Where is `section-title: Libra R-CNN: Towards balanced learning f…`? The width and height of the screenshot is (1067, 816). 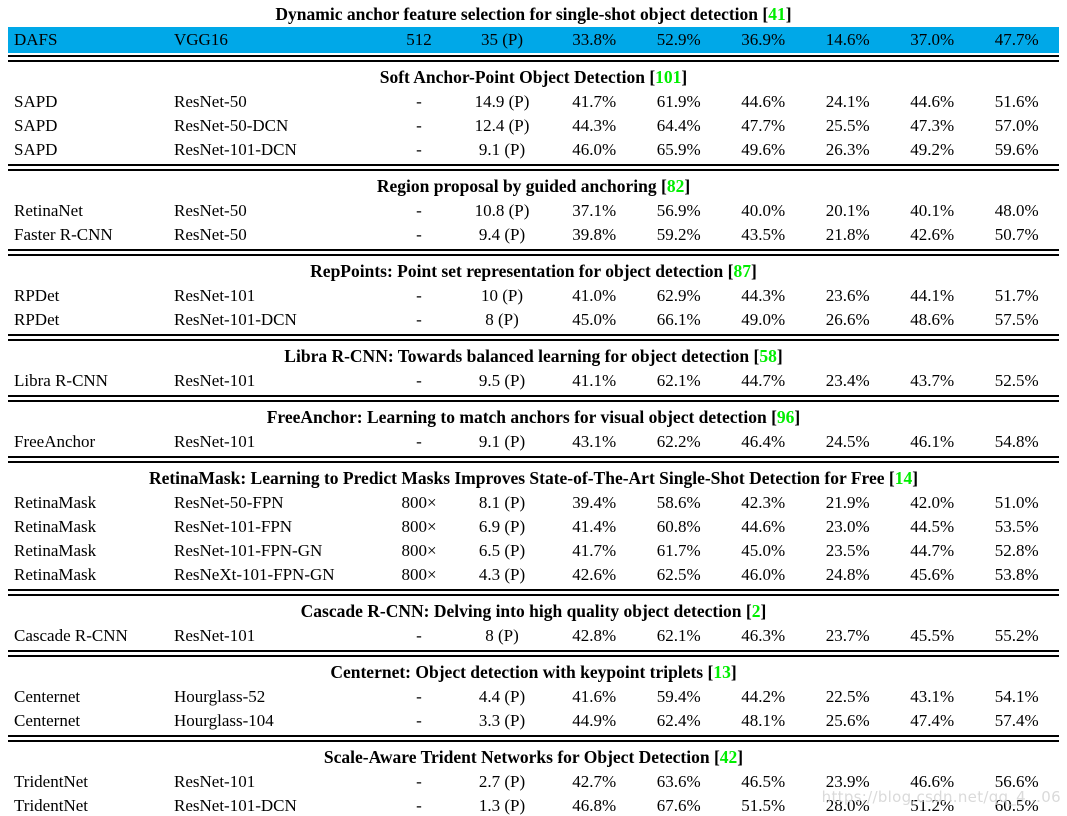
section-title: Libra R-CNN: Towards balanced learning f… is located at coordinates (533, 356).